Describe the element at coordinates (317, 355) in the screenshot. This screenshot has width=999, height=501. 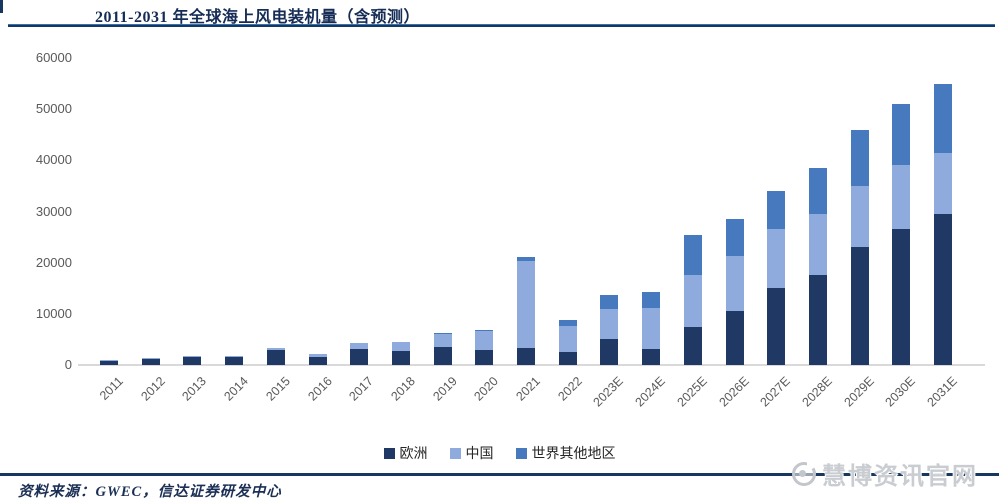
I see `bar-2016-china` at that location.